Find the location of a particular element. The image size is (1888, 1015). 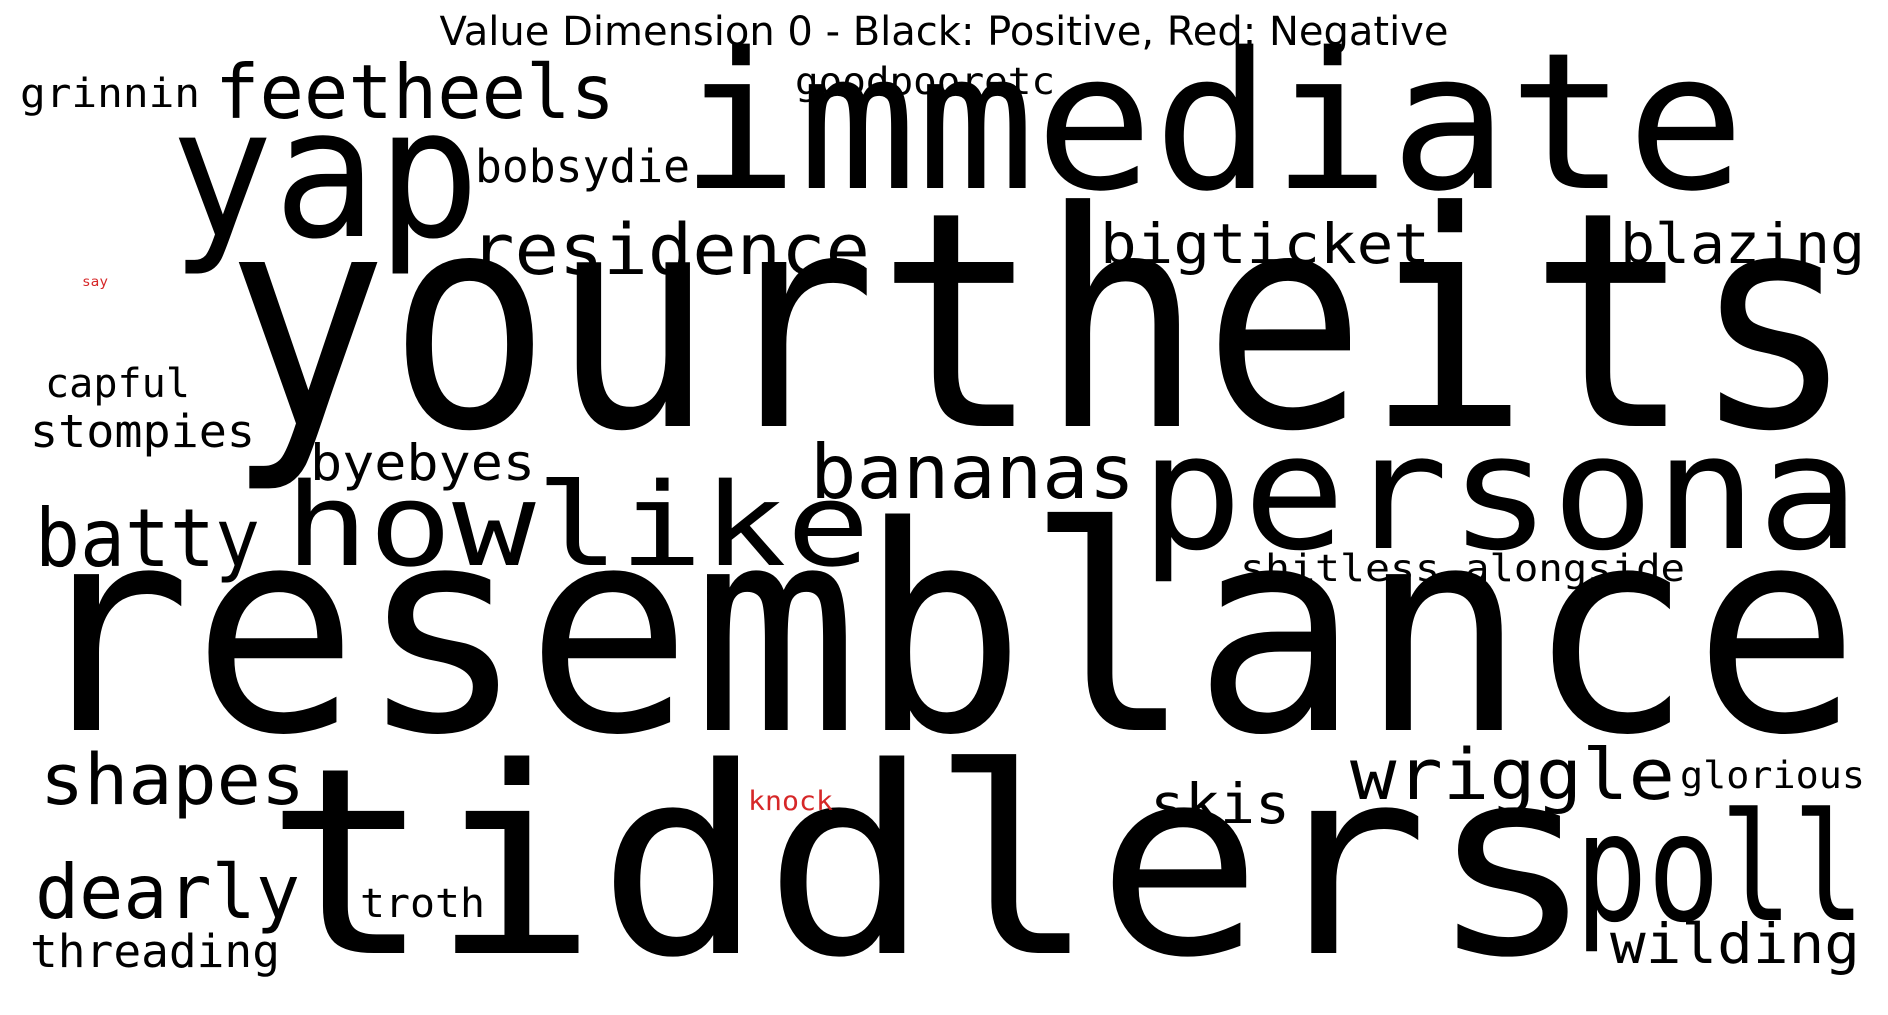

word-byebyes: byebyes is located at coordinates (422, 463).